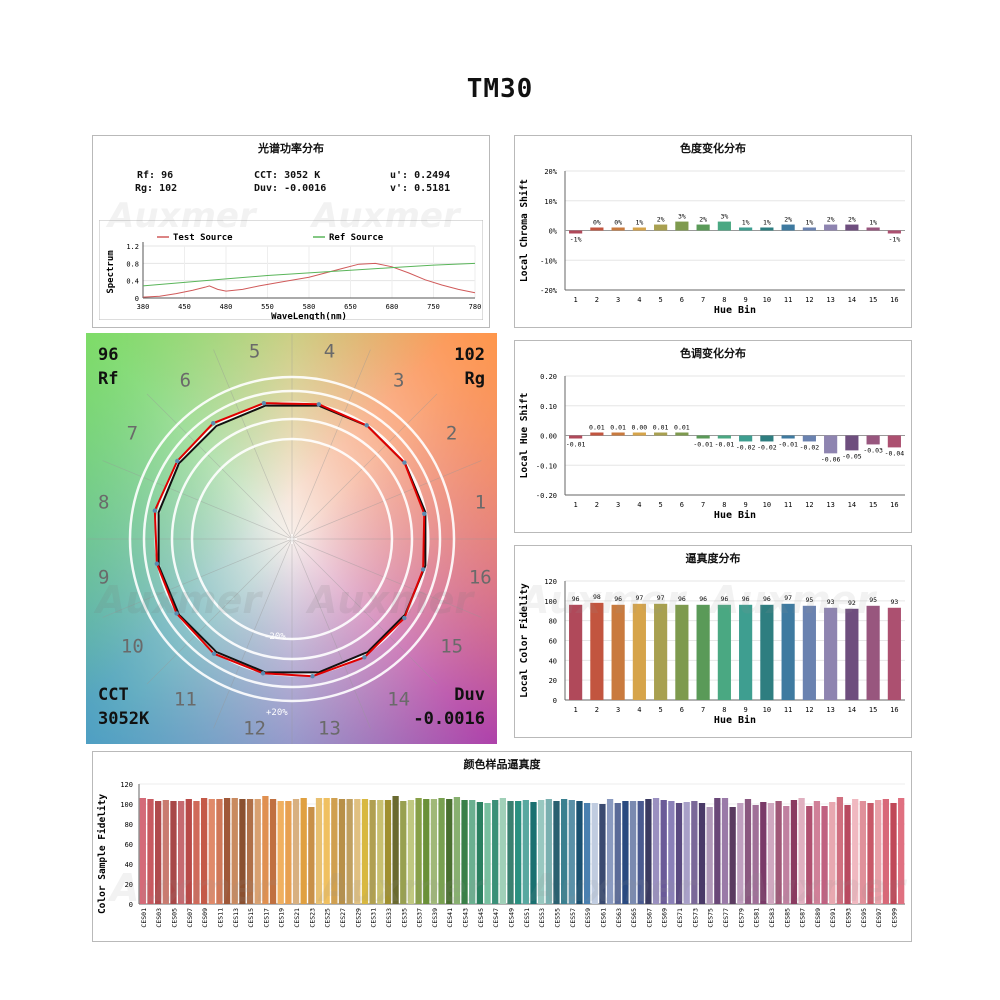  Describe the element at coordinates (852, 300) in the screenshot. I see `x-tick-label: 14` at that location.